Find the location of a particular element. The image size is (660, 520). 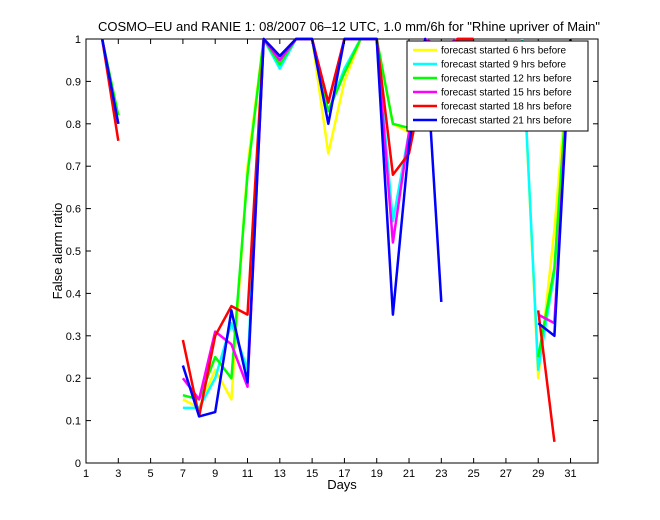

legend-box is located at coordinates (497, 86).